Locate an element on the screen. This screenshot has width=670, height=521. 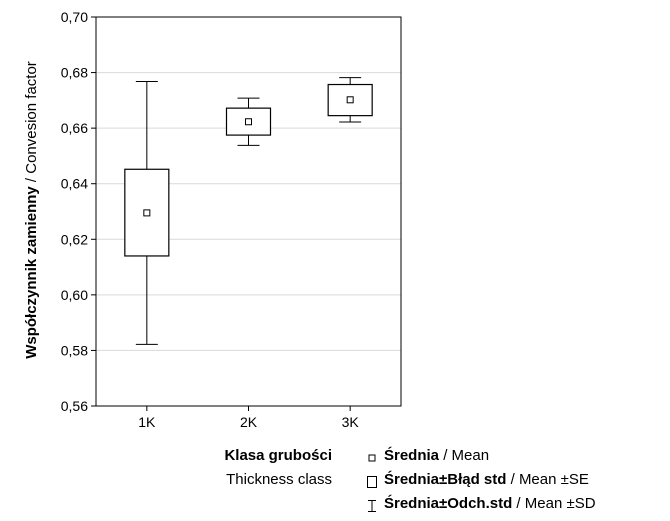
x-tick-label: 1K is located at coordinates (147, 422).